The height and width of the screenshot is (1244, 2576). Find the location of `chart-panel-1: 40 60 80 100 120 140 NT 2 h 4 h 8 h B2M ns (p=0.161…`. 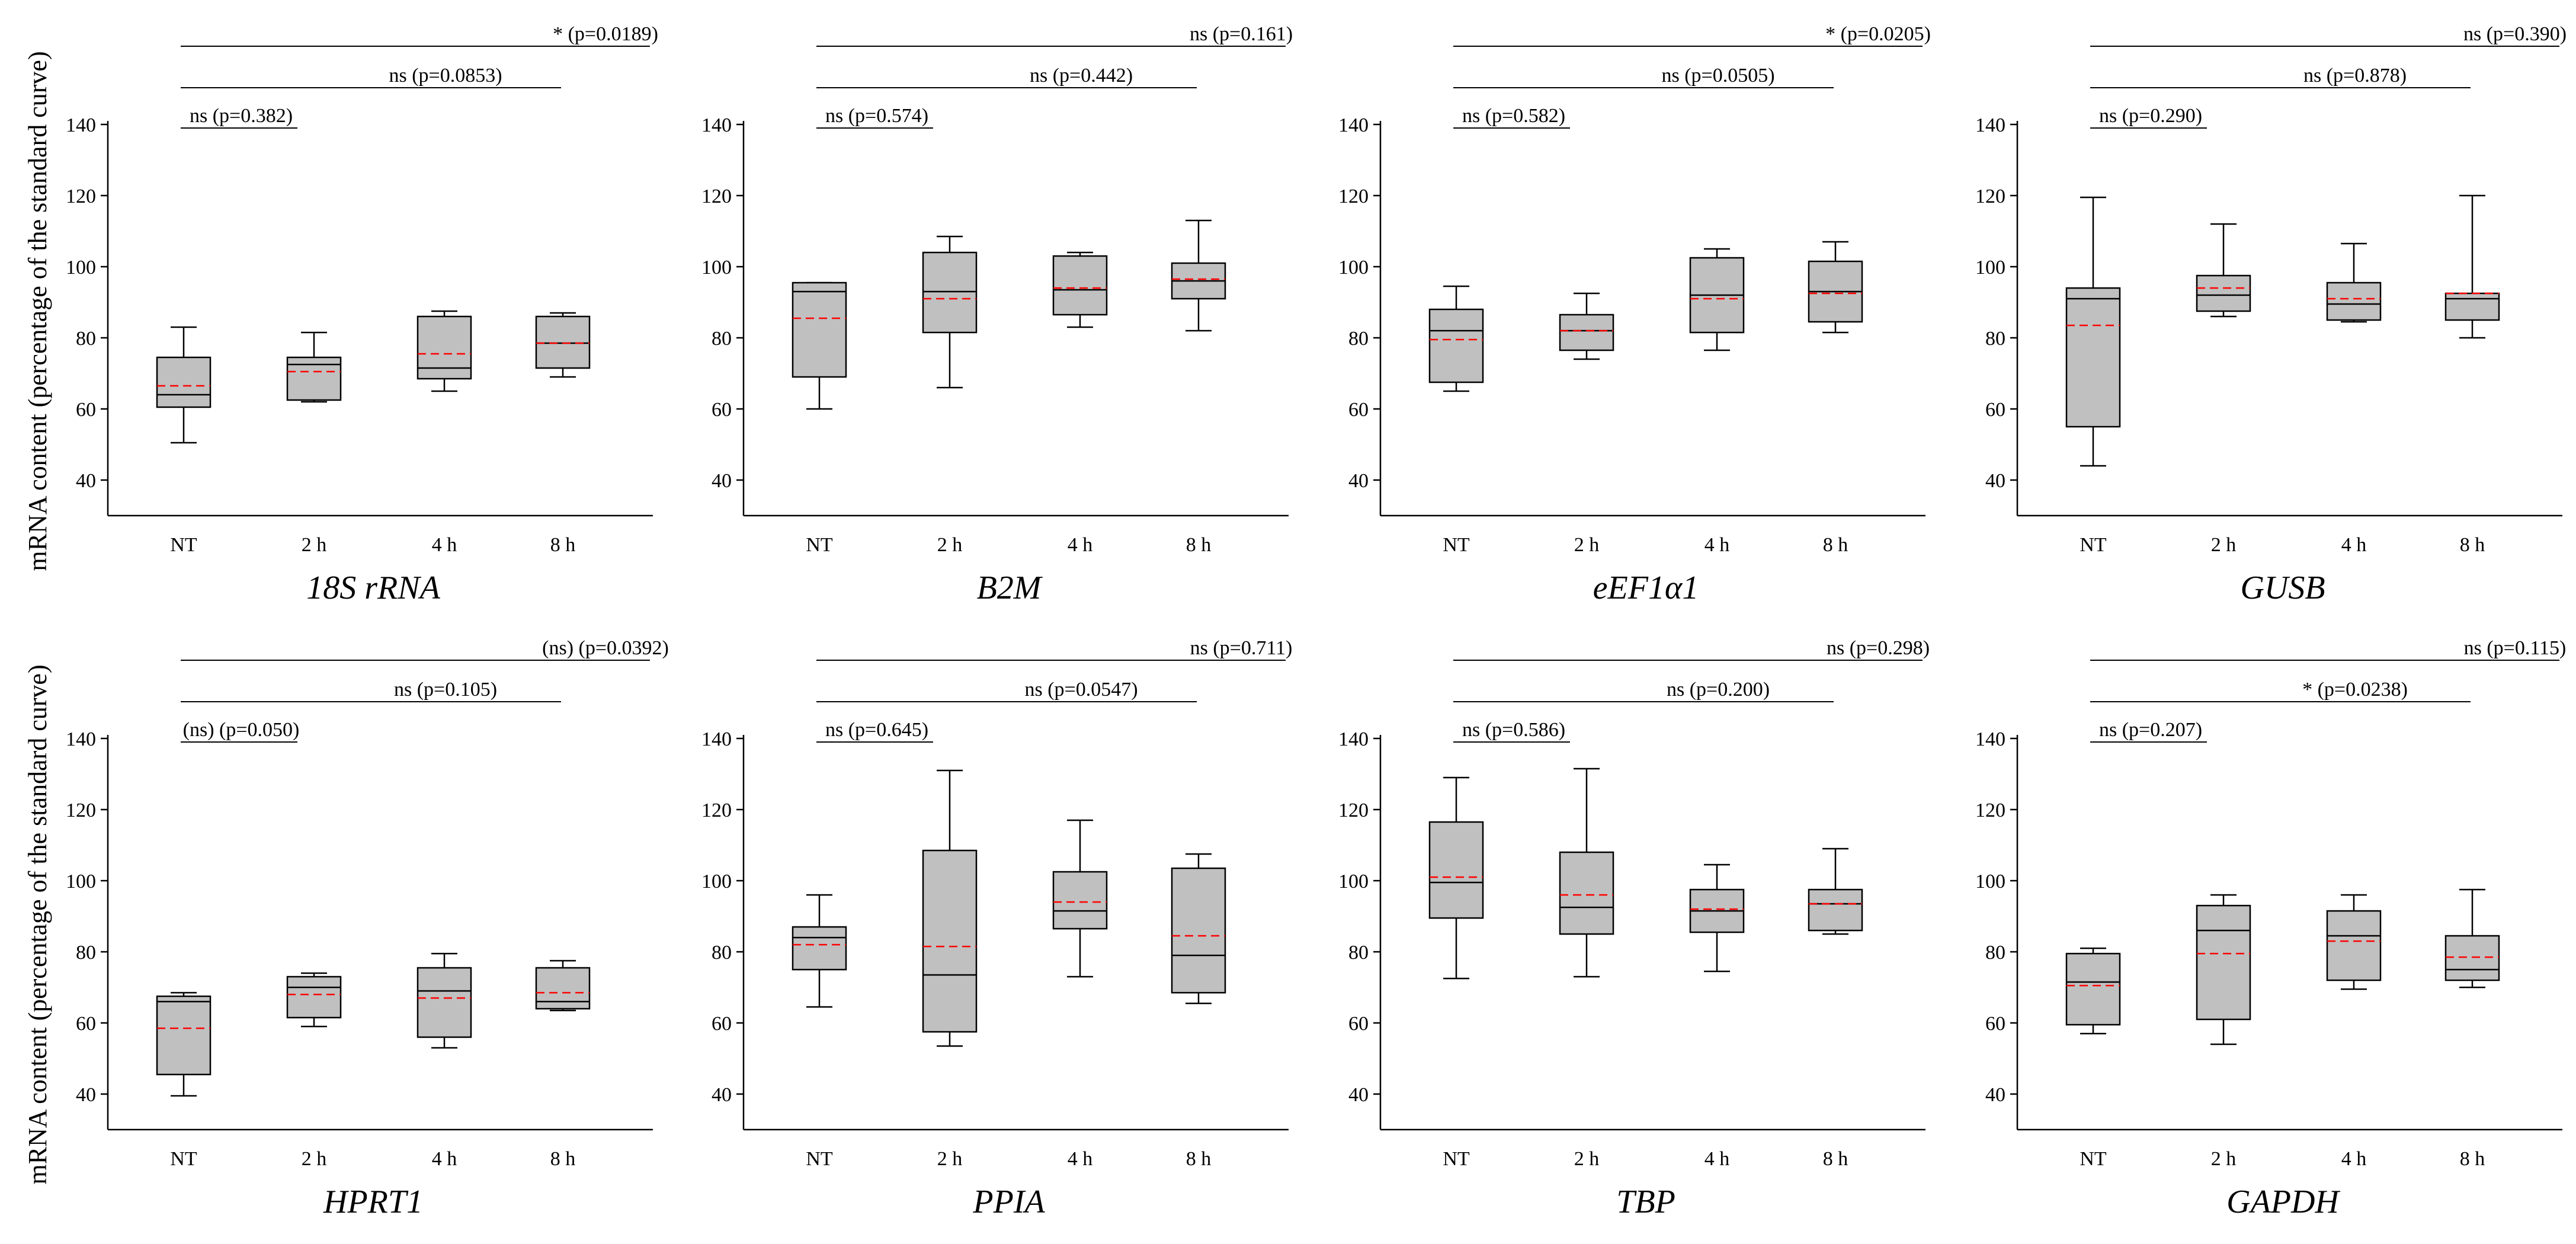

chart-panel-1: 40 60 80 100 120 140 NT 2 h 4 h 8 h B2M ns (p=0.161… is located at coordinates (997, 314).